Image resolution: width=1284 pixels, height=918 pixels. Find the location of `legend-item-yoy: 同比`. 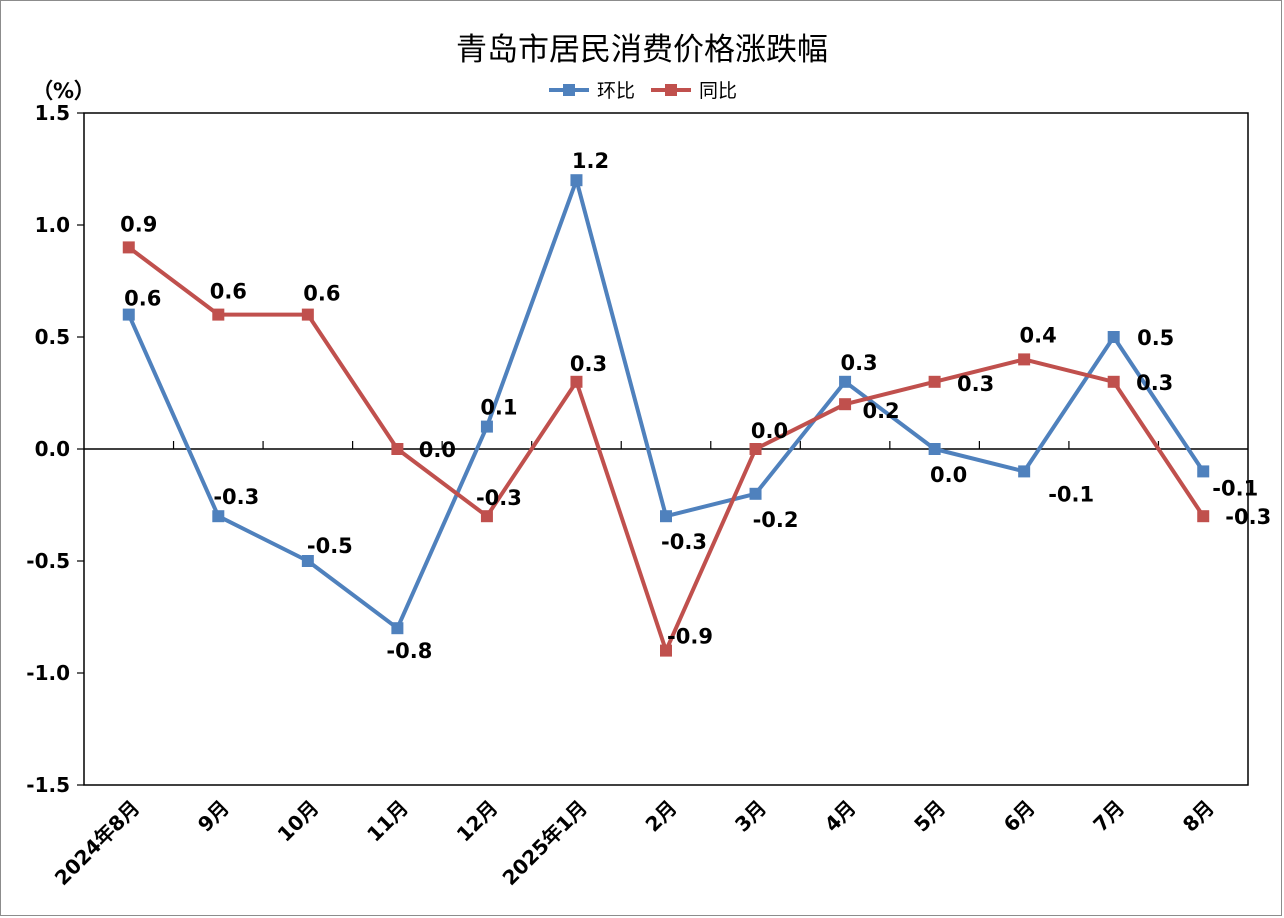

legend-item-yoy: 同比 is located at coordinates (693, 89).